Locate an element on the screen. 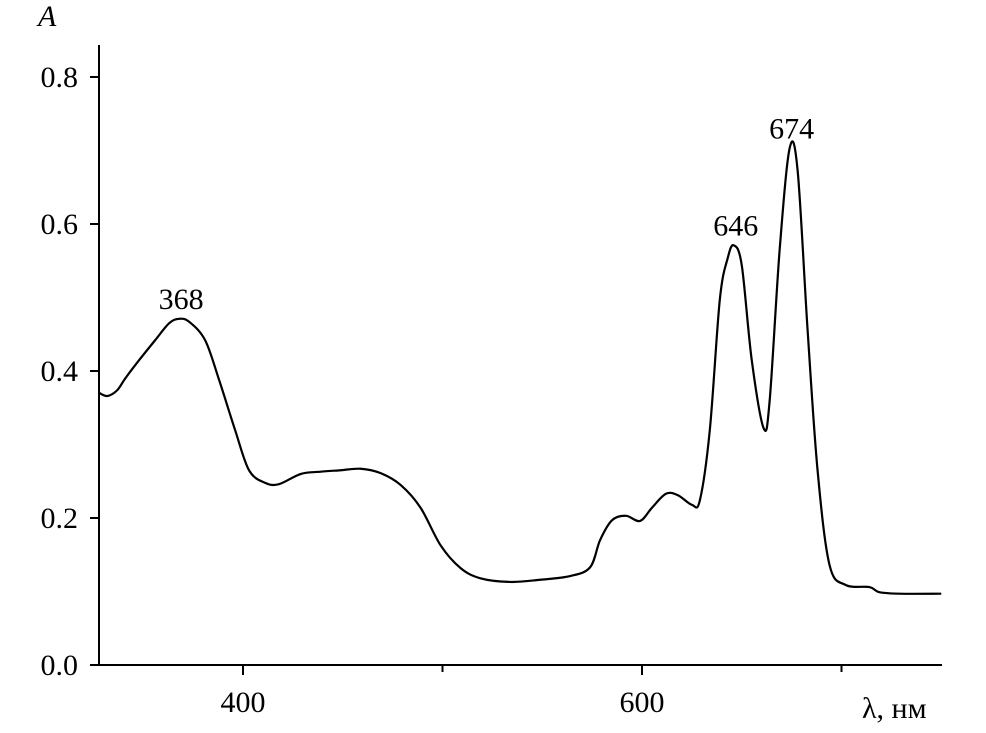  peak-label: 368 is located at coordinates (181, 299).